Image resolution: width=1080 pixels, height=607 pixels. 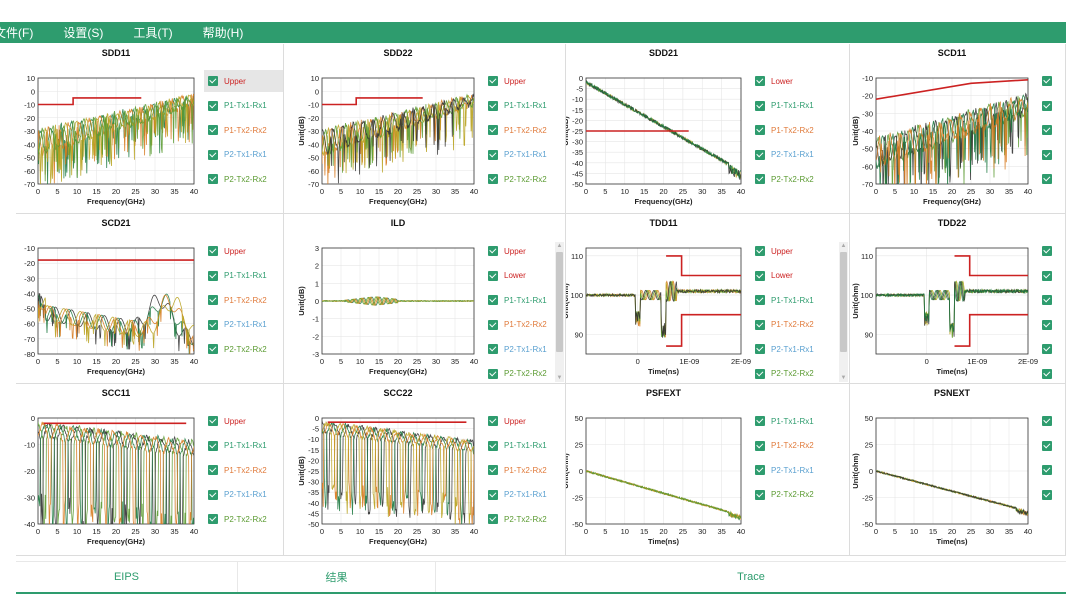 What do you see at coordinates (223, 33) in the screenshot?
I see `menu-help: 帮助(H)` at bounding box center [223, 33].